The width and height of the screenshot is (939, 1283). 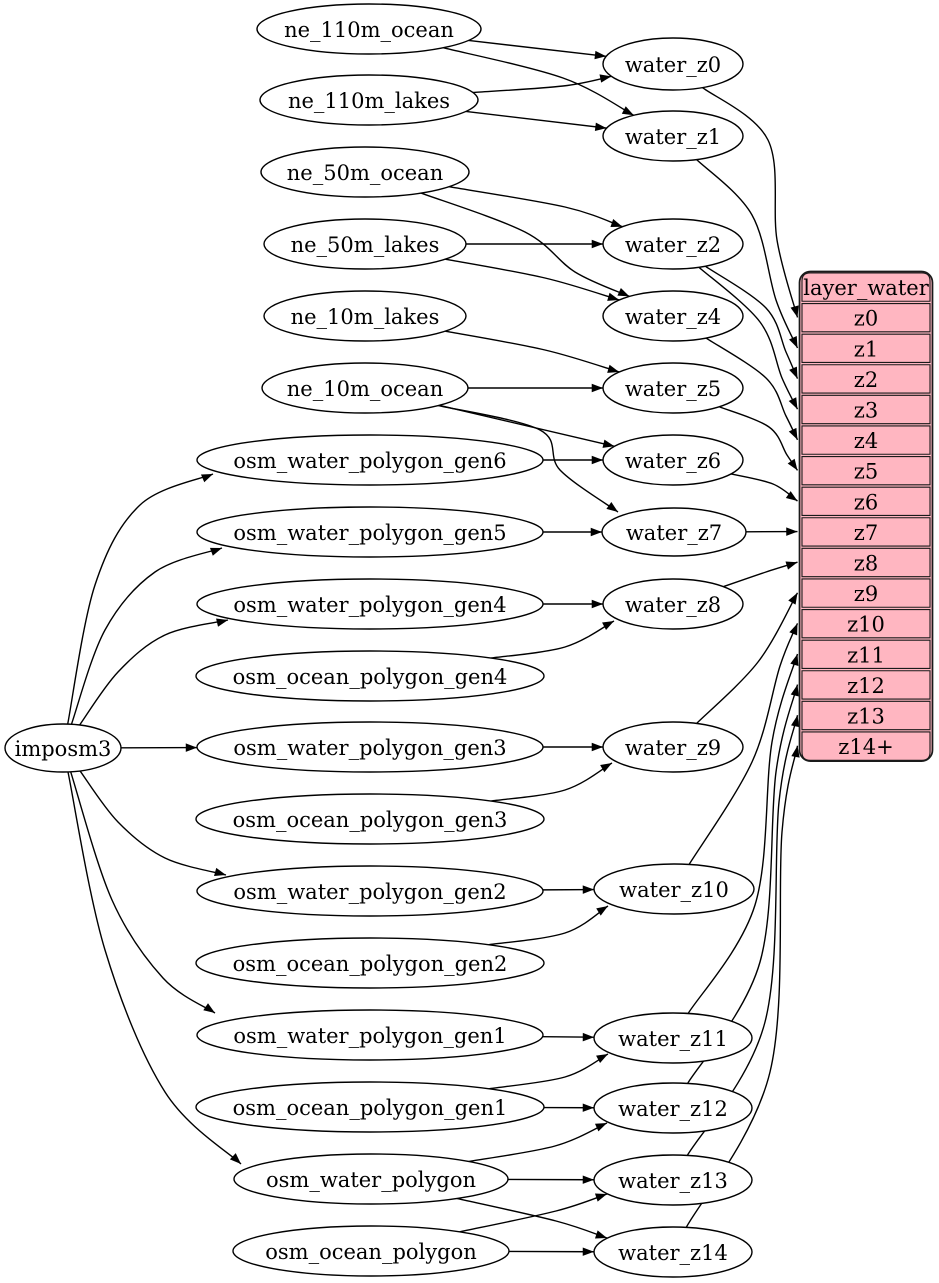 I want to click on node-label-water_z12: water_z12, so click(x=673, y=1109).